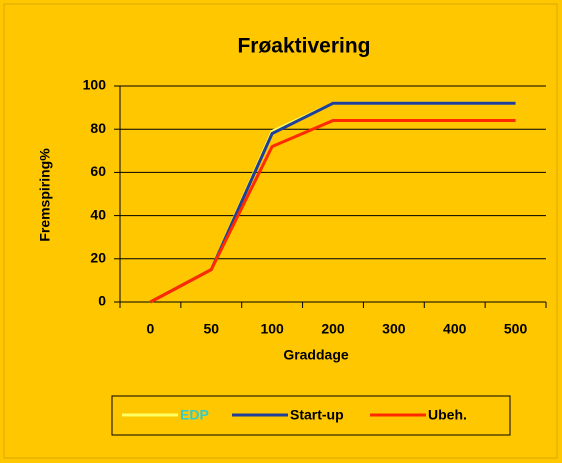 This screenshot has width=562, height=463. Describe the element at coordinates (272, 329) in the screenshot. I see `x-tick-label: 100` at that location.